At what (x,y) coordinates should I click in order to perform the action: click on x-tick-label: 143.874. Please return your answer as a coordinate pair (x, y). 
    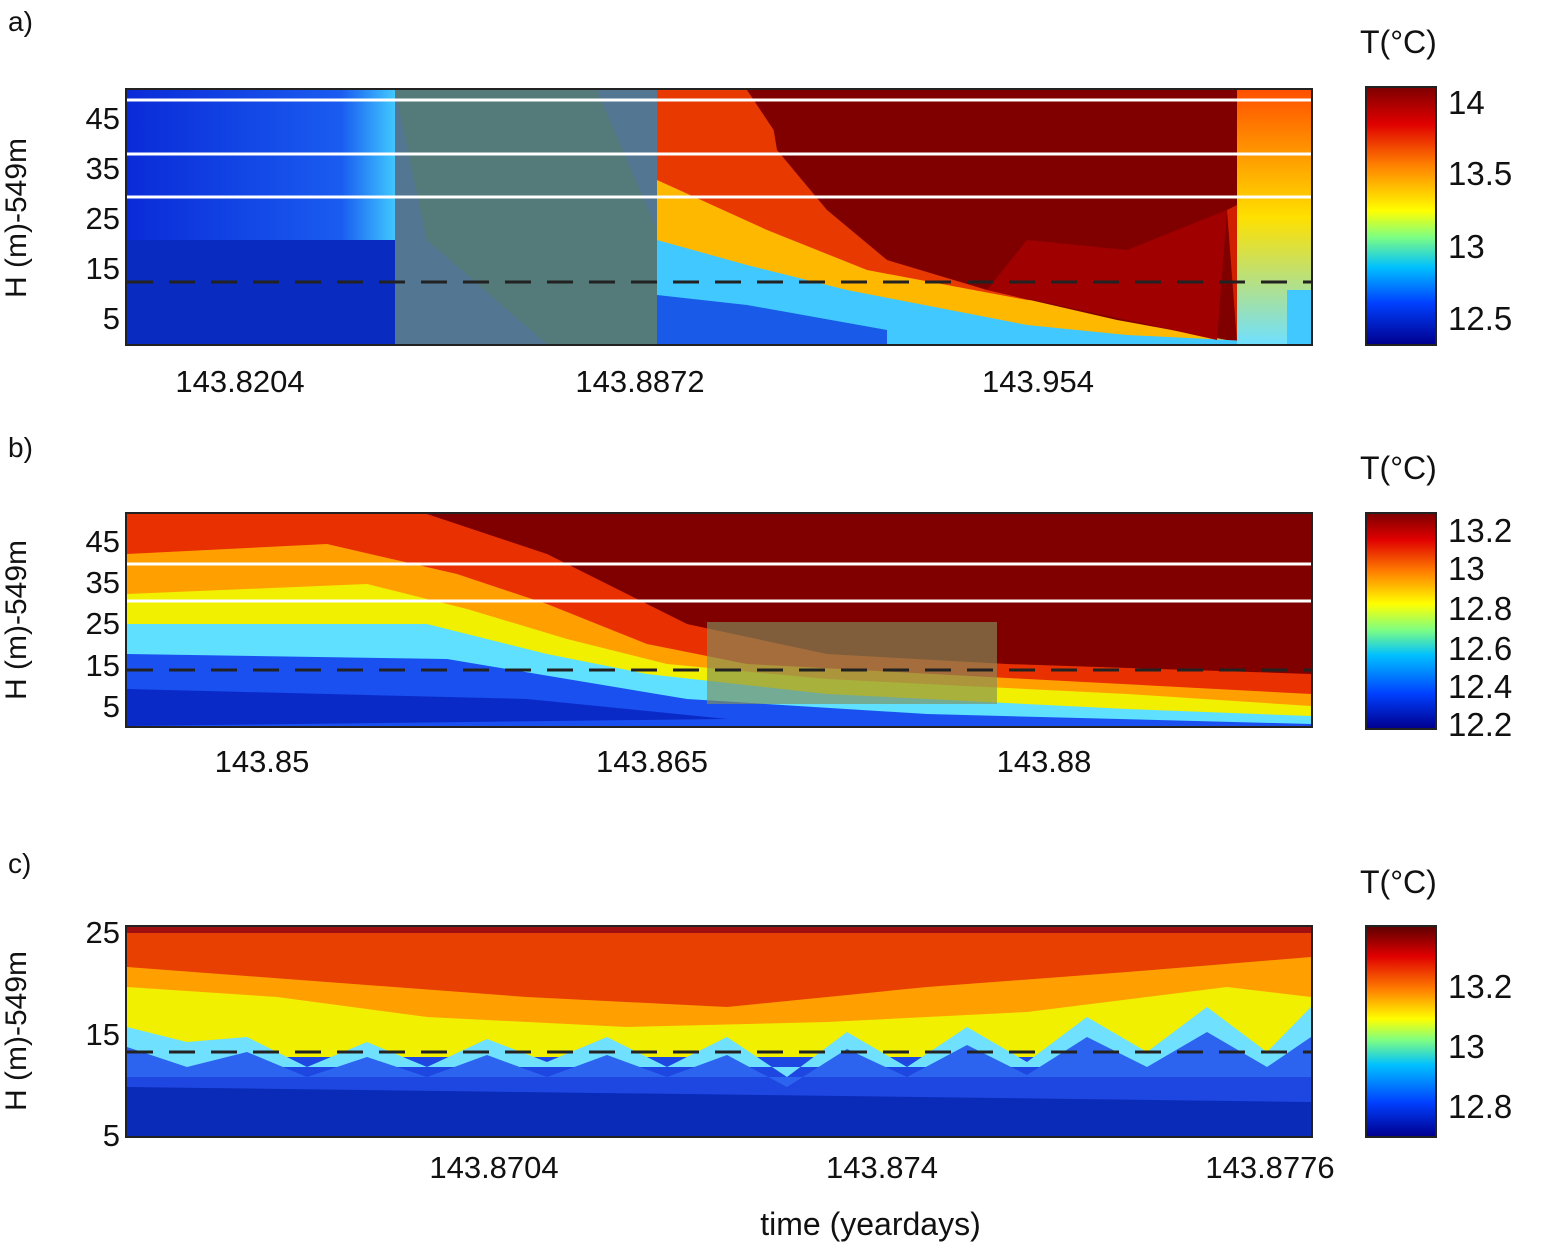
    Looking at the image, I should click on (882, 1167).